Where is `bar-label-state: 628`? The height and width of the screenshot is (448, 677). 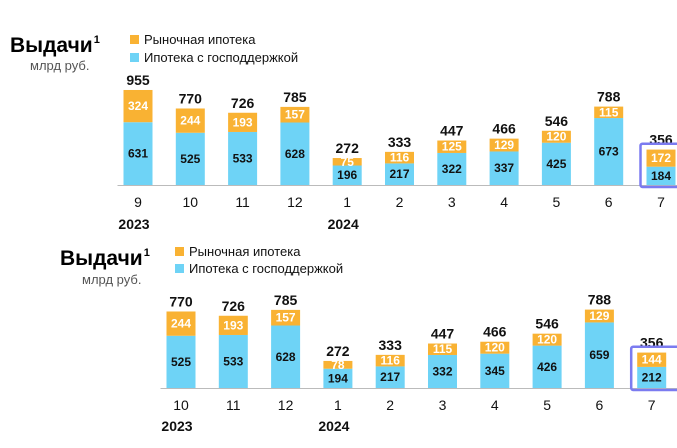 bar-label-state: 628 is located at coordinates (295, 154).